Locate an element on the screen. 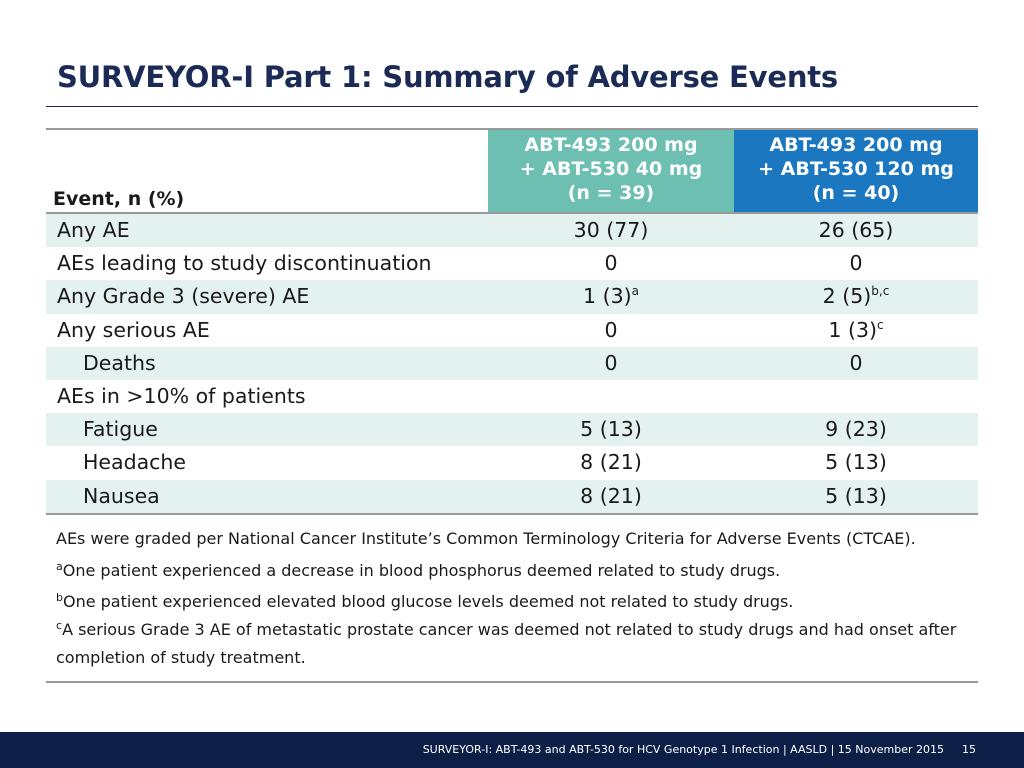 The height and width of the screenshot is (768, 1024). row-label: AEs in >10% of patients is located at coordinates (181, 395).